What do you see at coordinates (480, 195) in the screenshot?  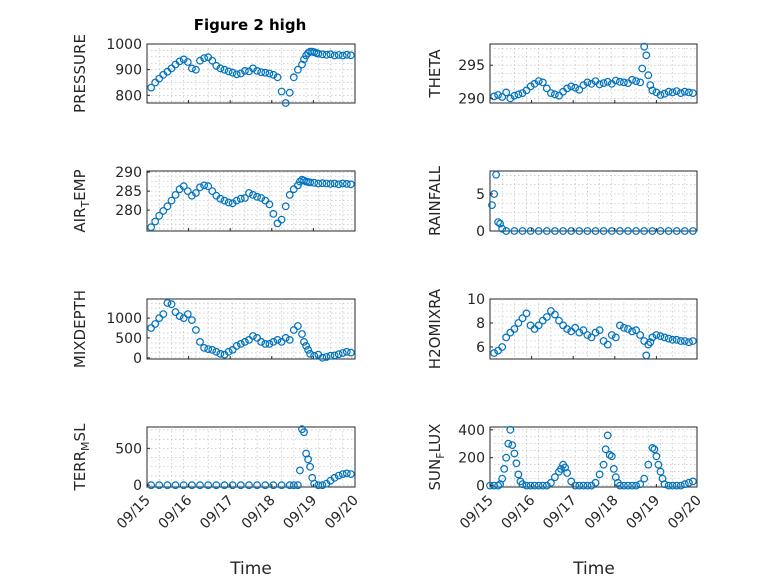 I see `y-tick-label: 5` at bounding box center [480, 195].